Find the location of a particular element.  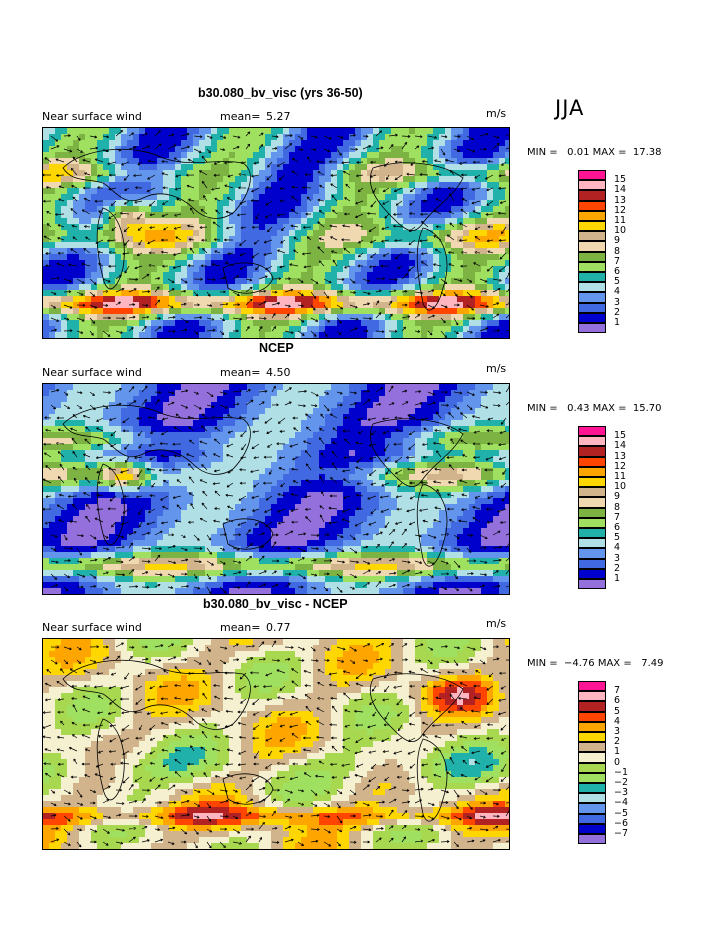

panel-1-map is located at coordinates (276, 233).